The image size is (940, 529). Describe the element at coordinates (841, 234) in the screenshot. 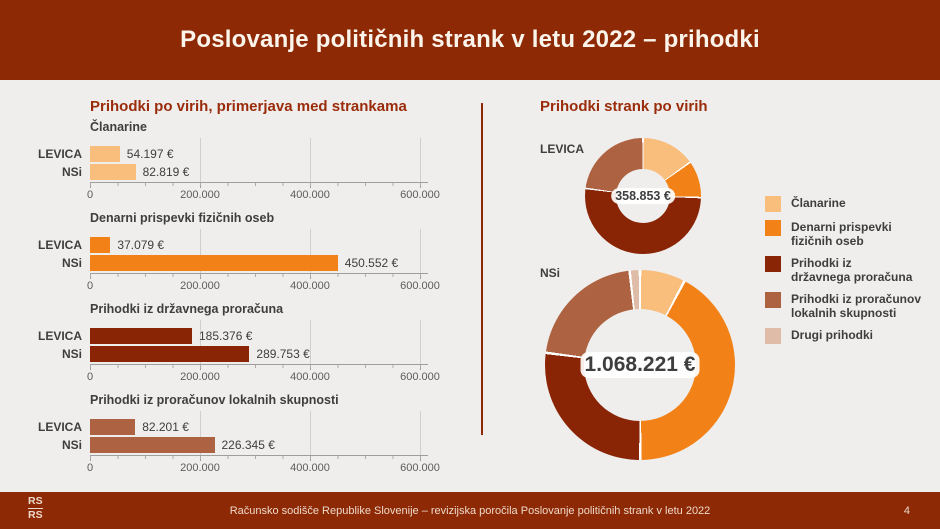

I see `legend-label: Denarni prispevki fizičnih oseb` at that location.